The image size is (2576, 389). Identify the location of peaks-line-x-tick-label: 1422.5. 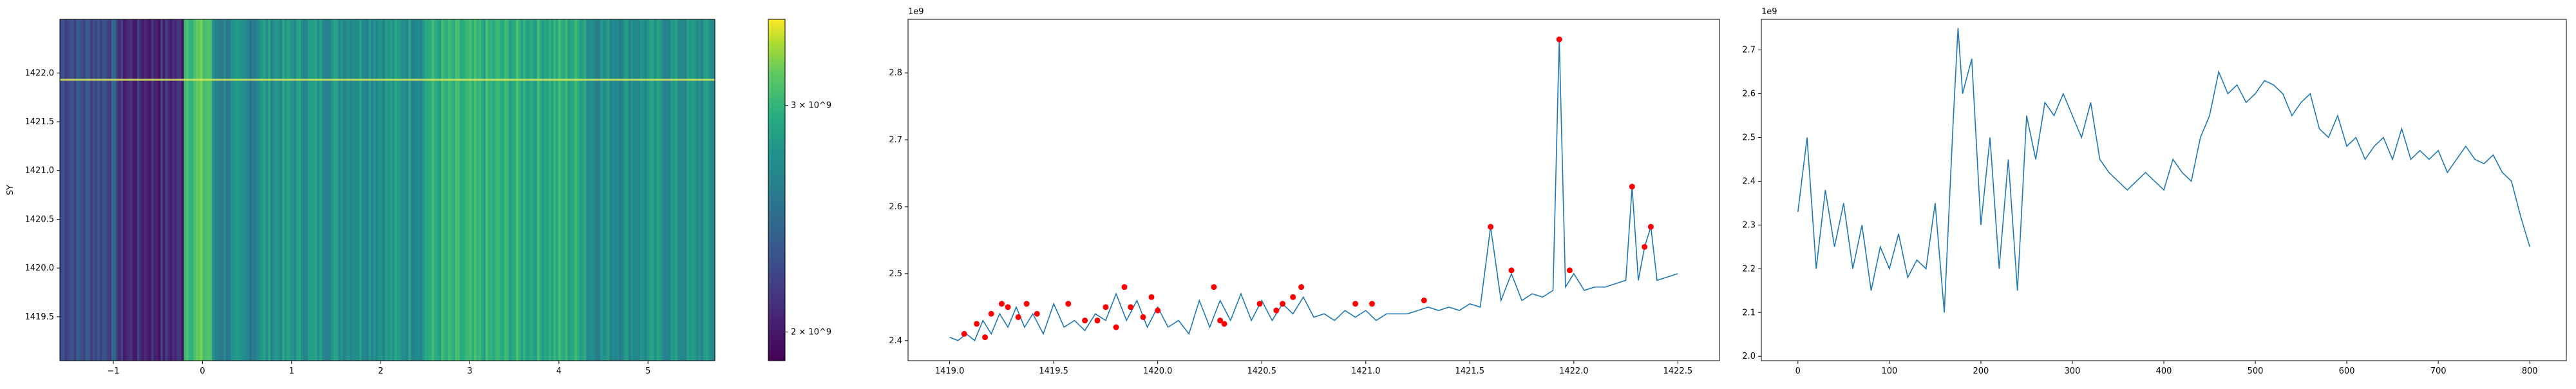
(1678, 371).